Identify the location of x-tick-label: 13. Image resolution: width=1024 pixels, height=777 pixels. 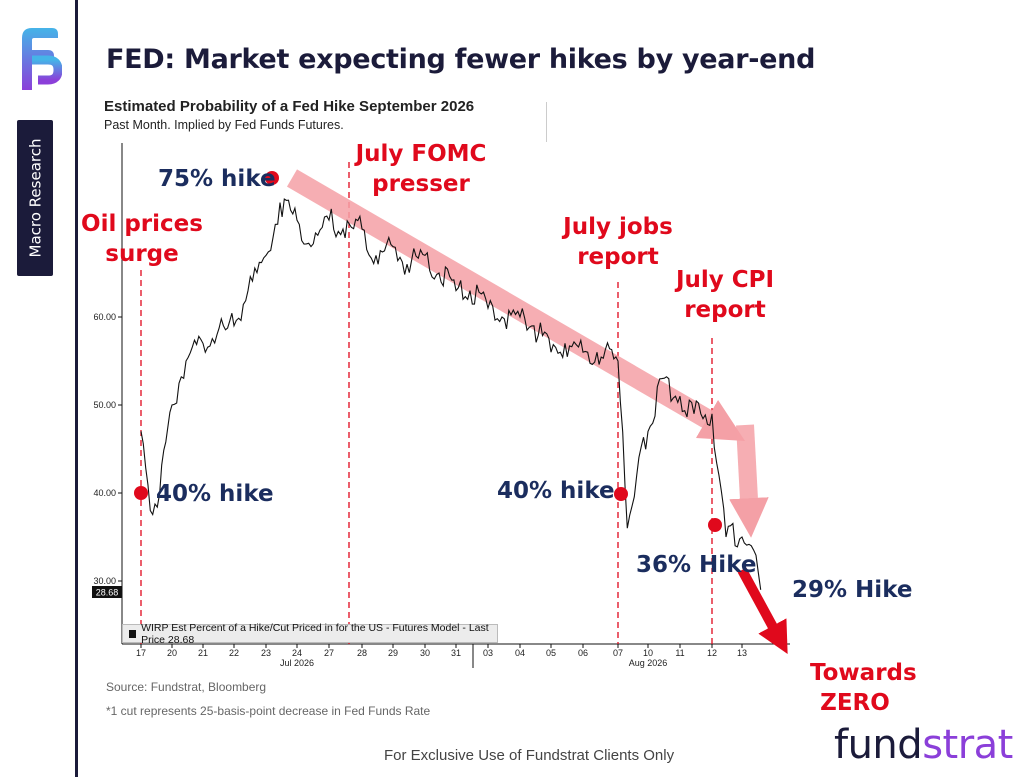
(742, 653).